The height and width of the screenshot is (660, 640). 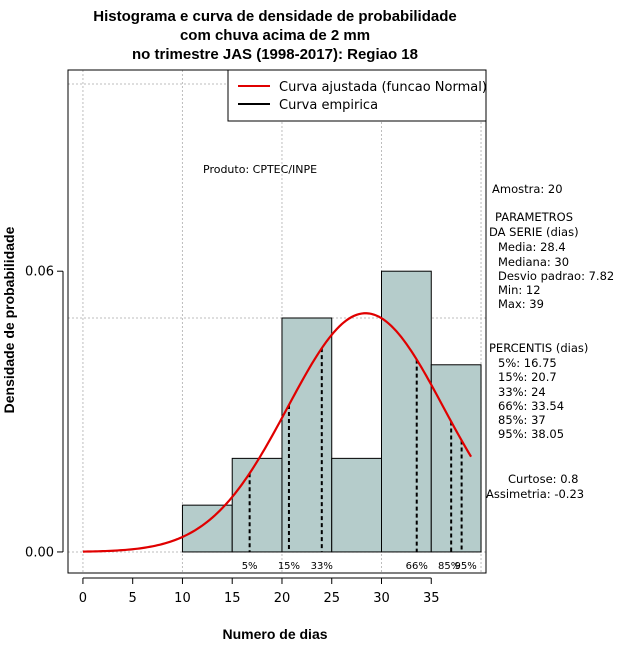 I want to click on x-tick-label-2: 10, so click(x=182, y=598).